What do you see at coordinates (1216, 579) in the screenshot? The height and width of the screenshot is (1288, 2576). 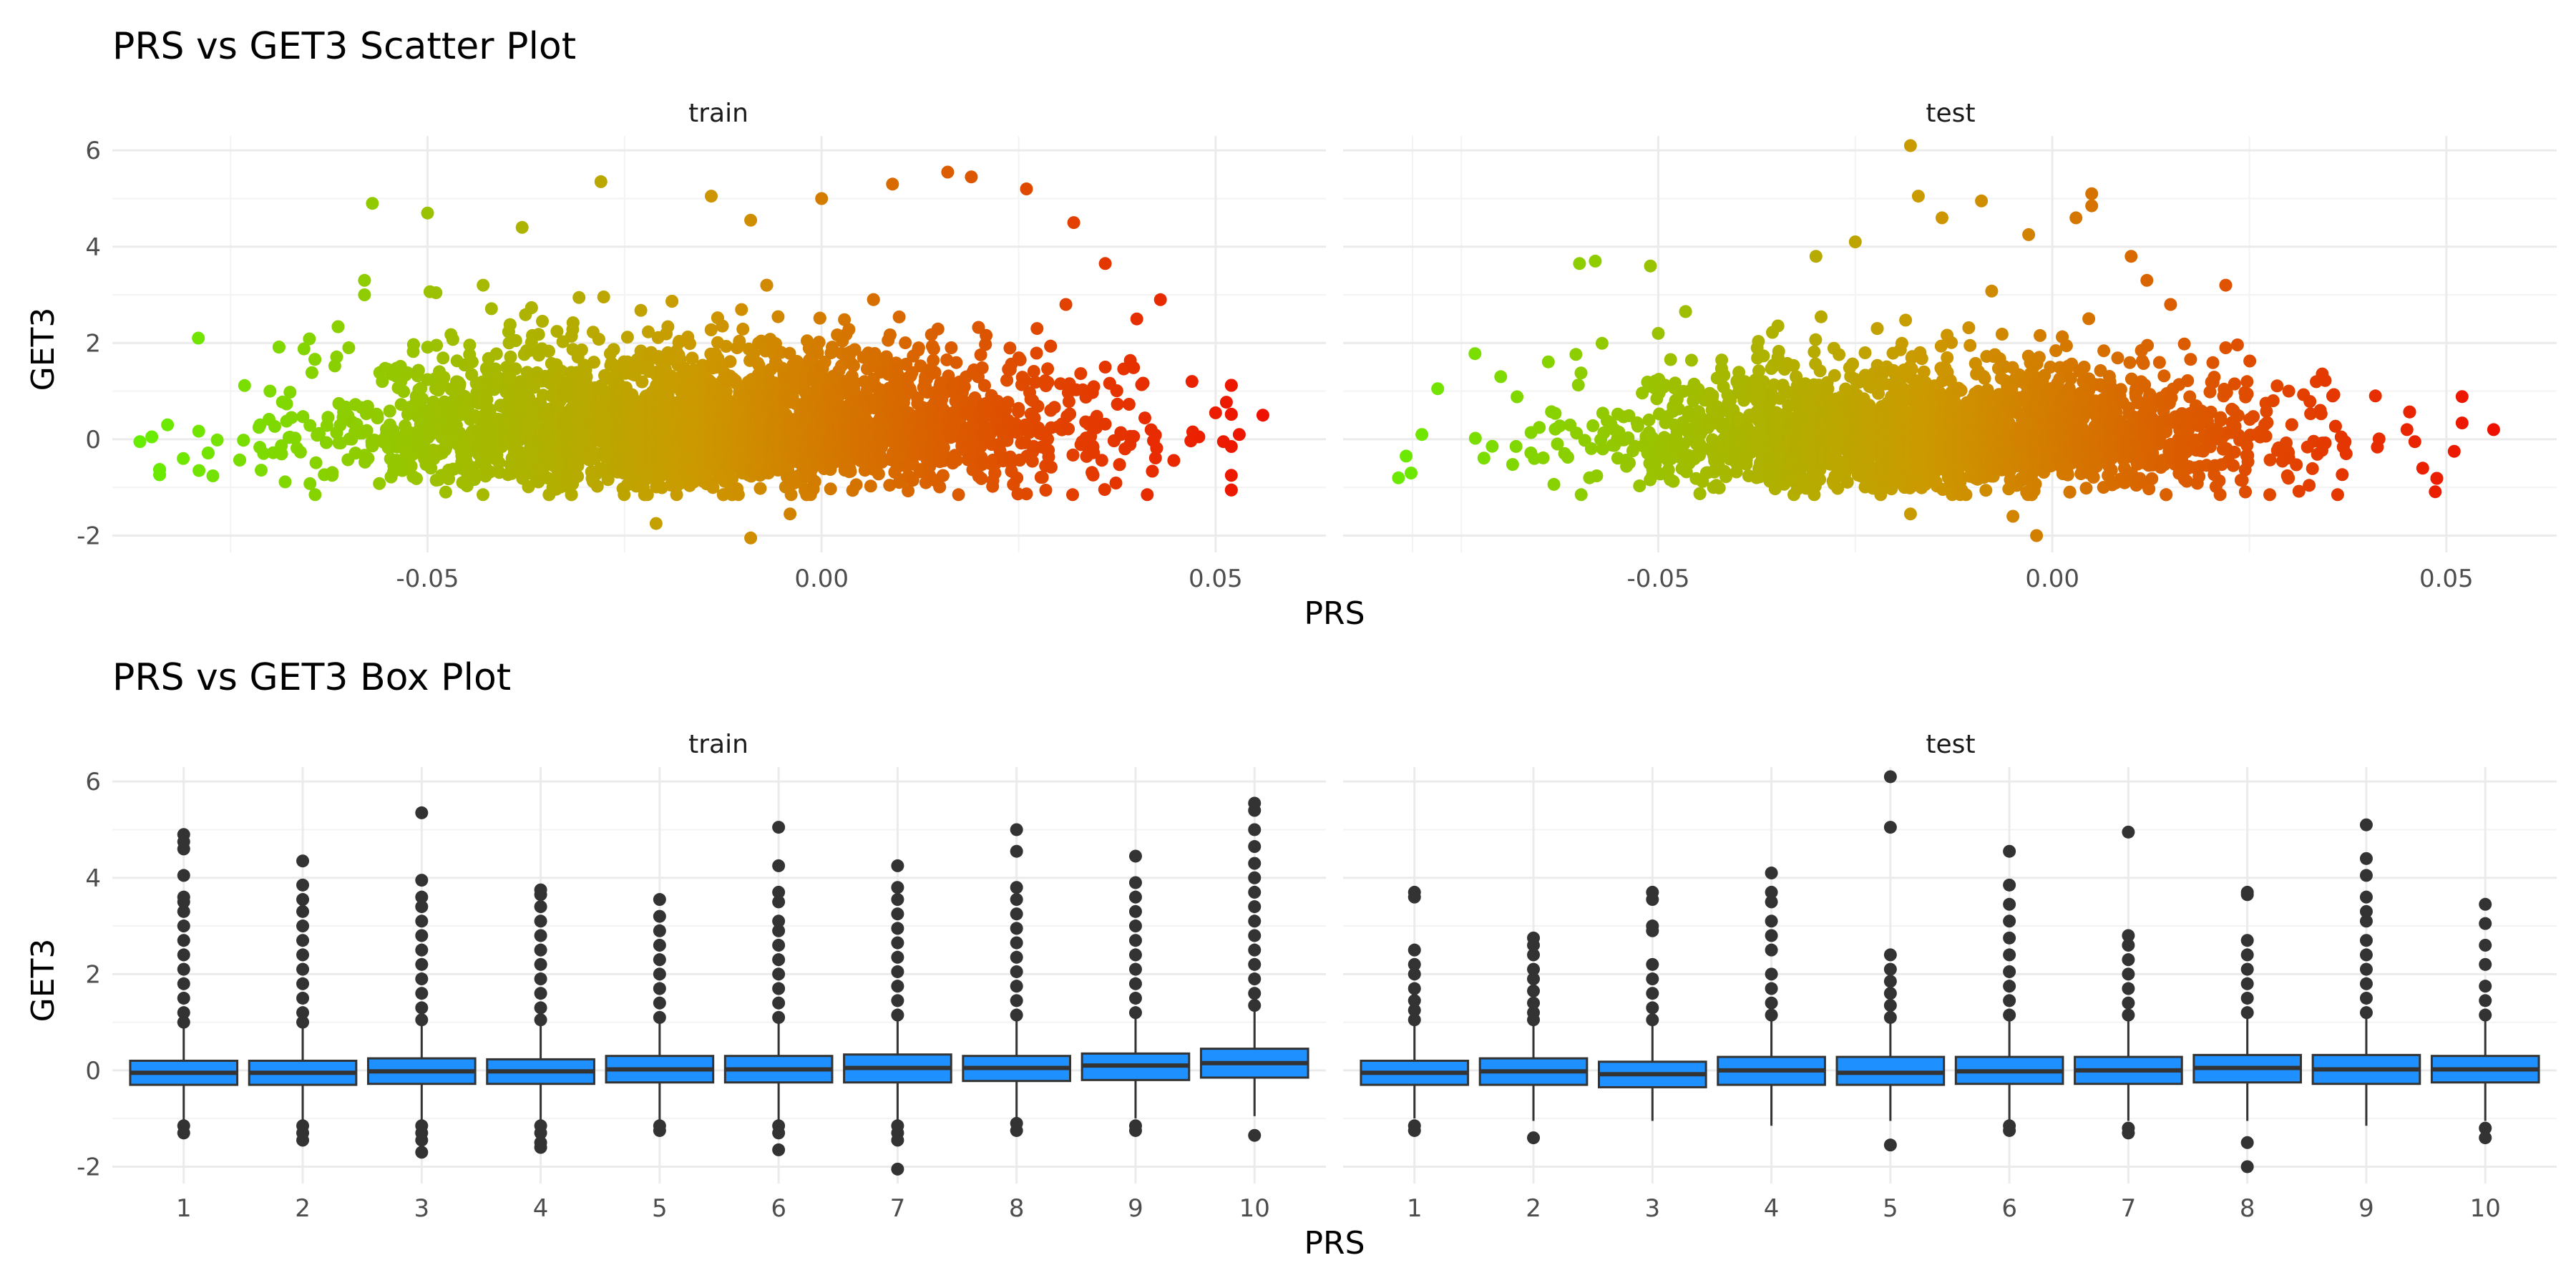 I see `scatter-x-tick-label: 0.05` at bounding box center [1216, 579].